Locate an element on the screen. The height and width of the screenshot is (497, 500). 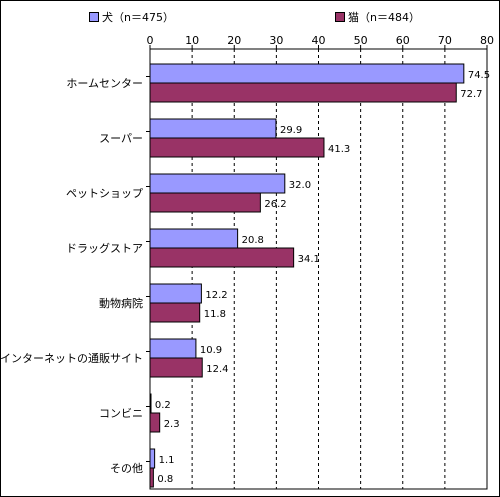
category-label: ホームセンター is located at coordinates (104, 83).